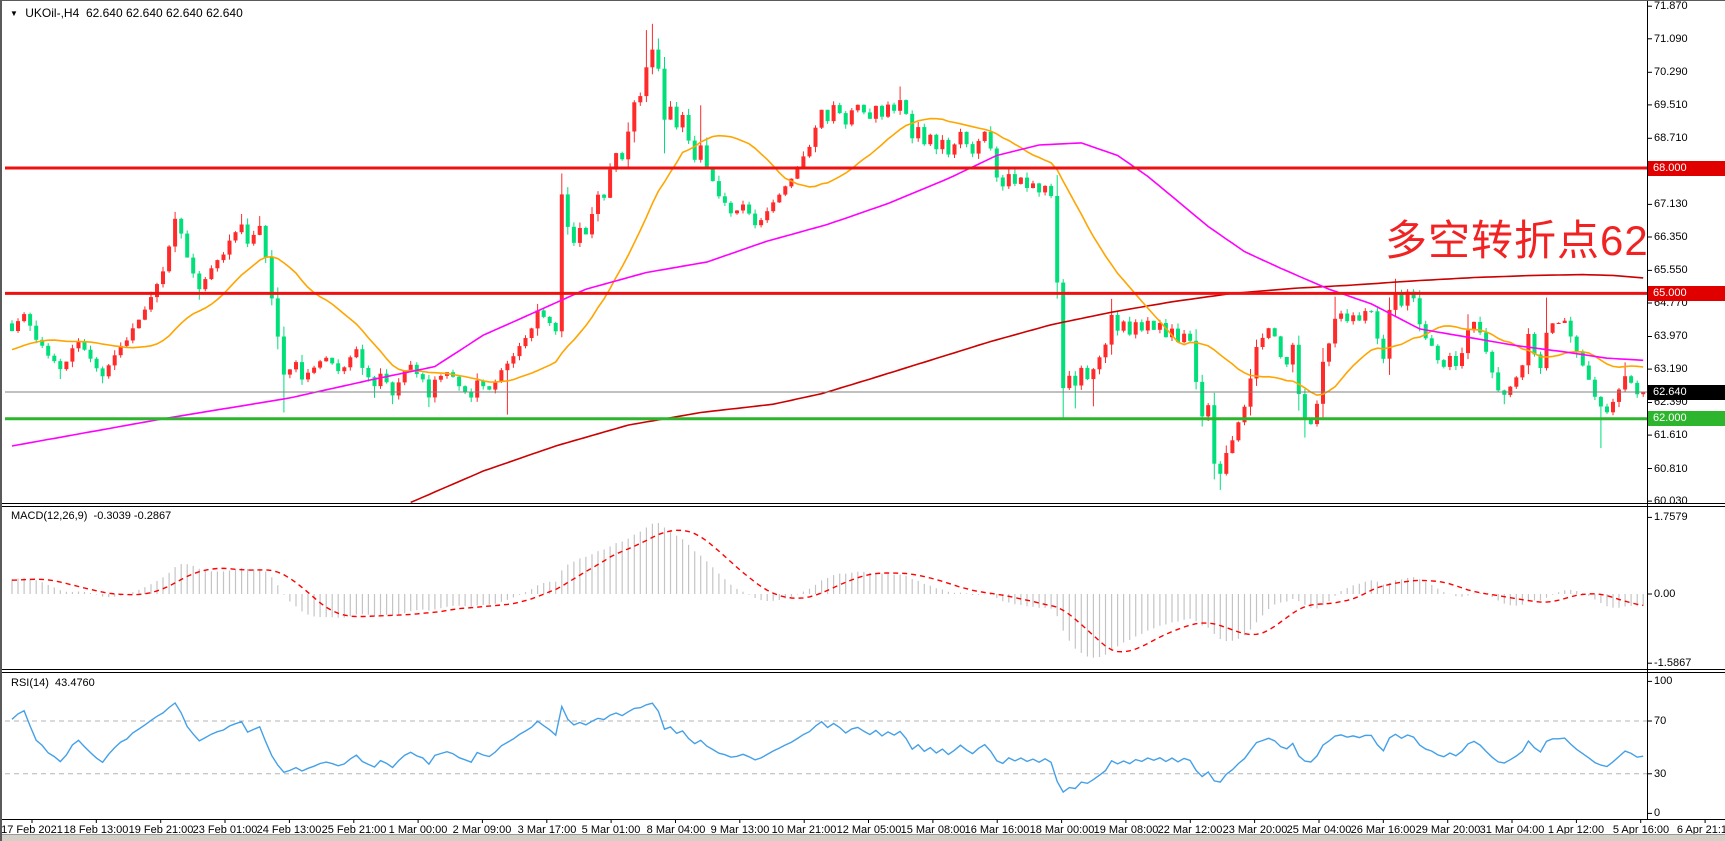  I want to click on macd-name: MACD(12,26,9), so click(49, 516).